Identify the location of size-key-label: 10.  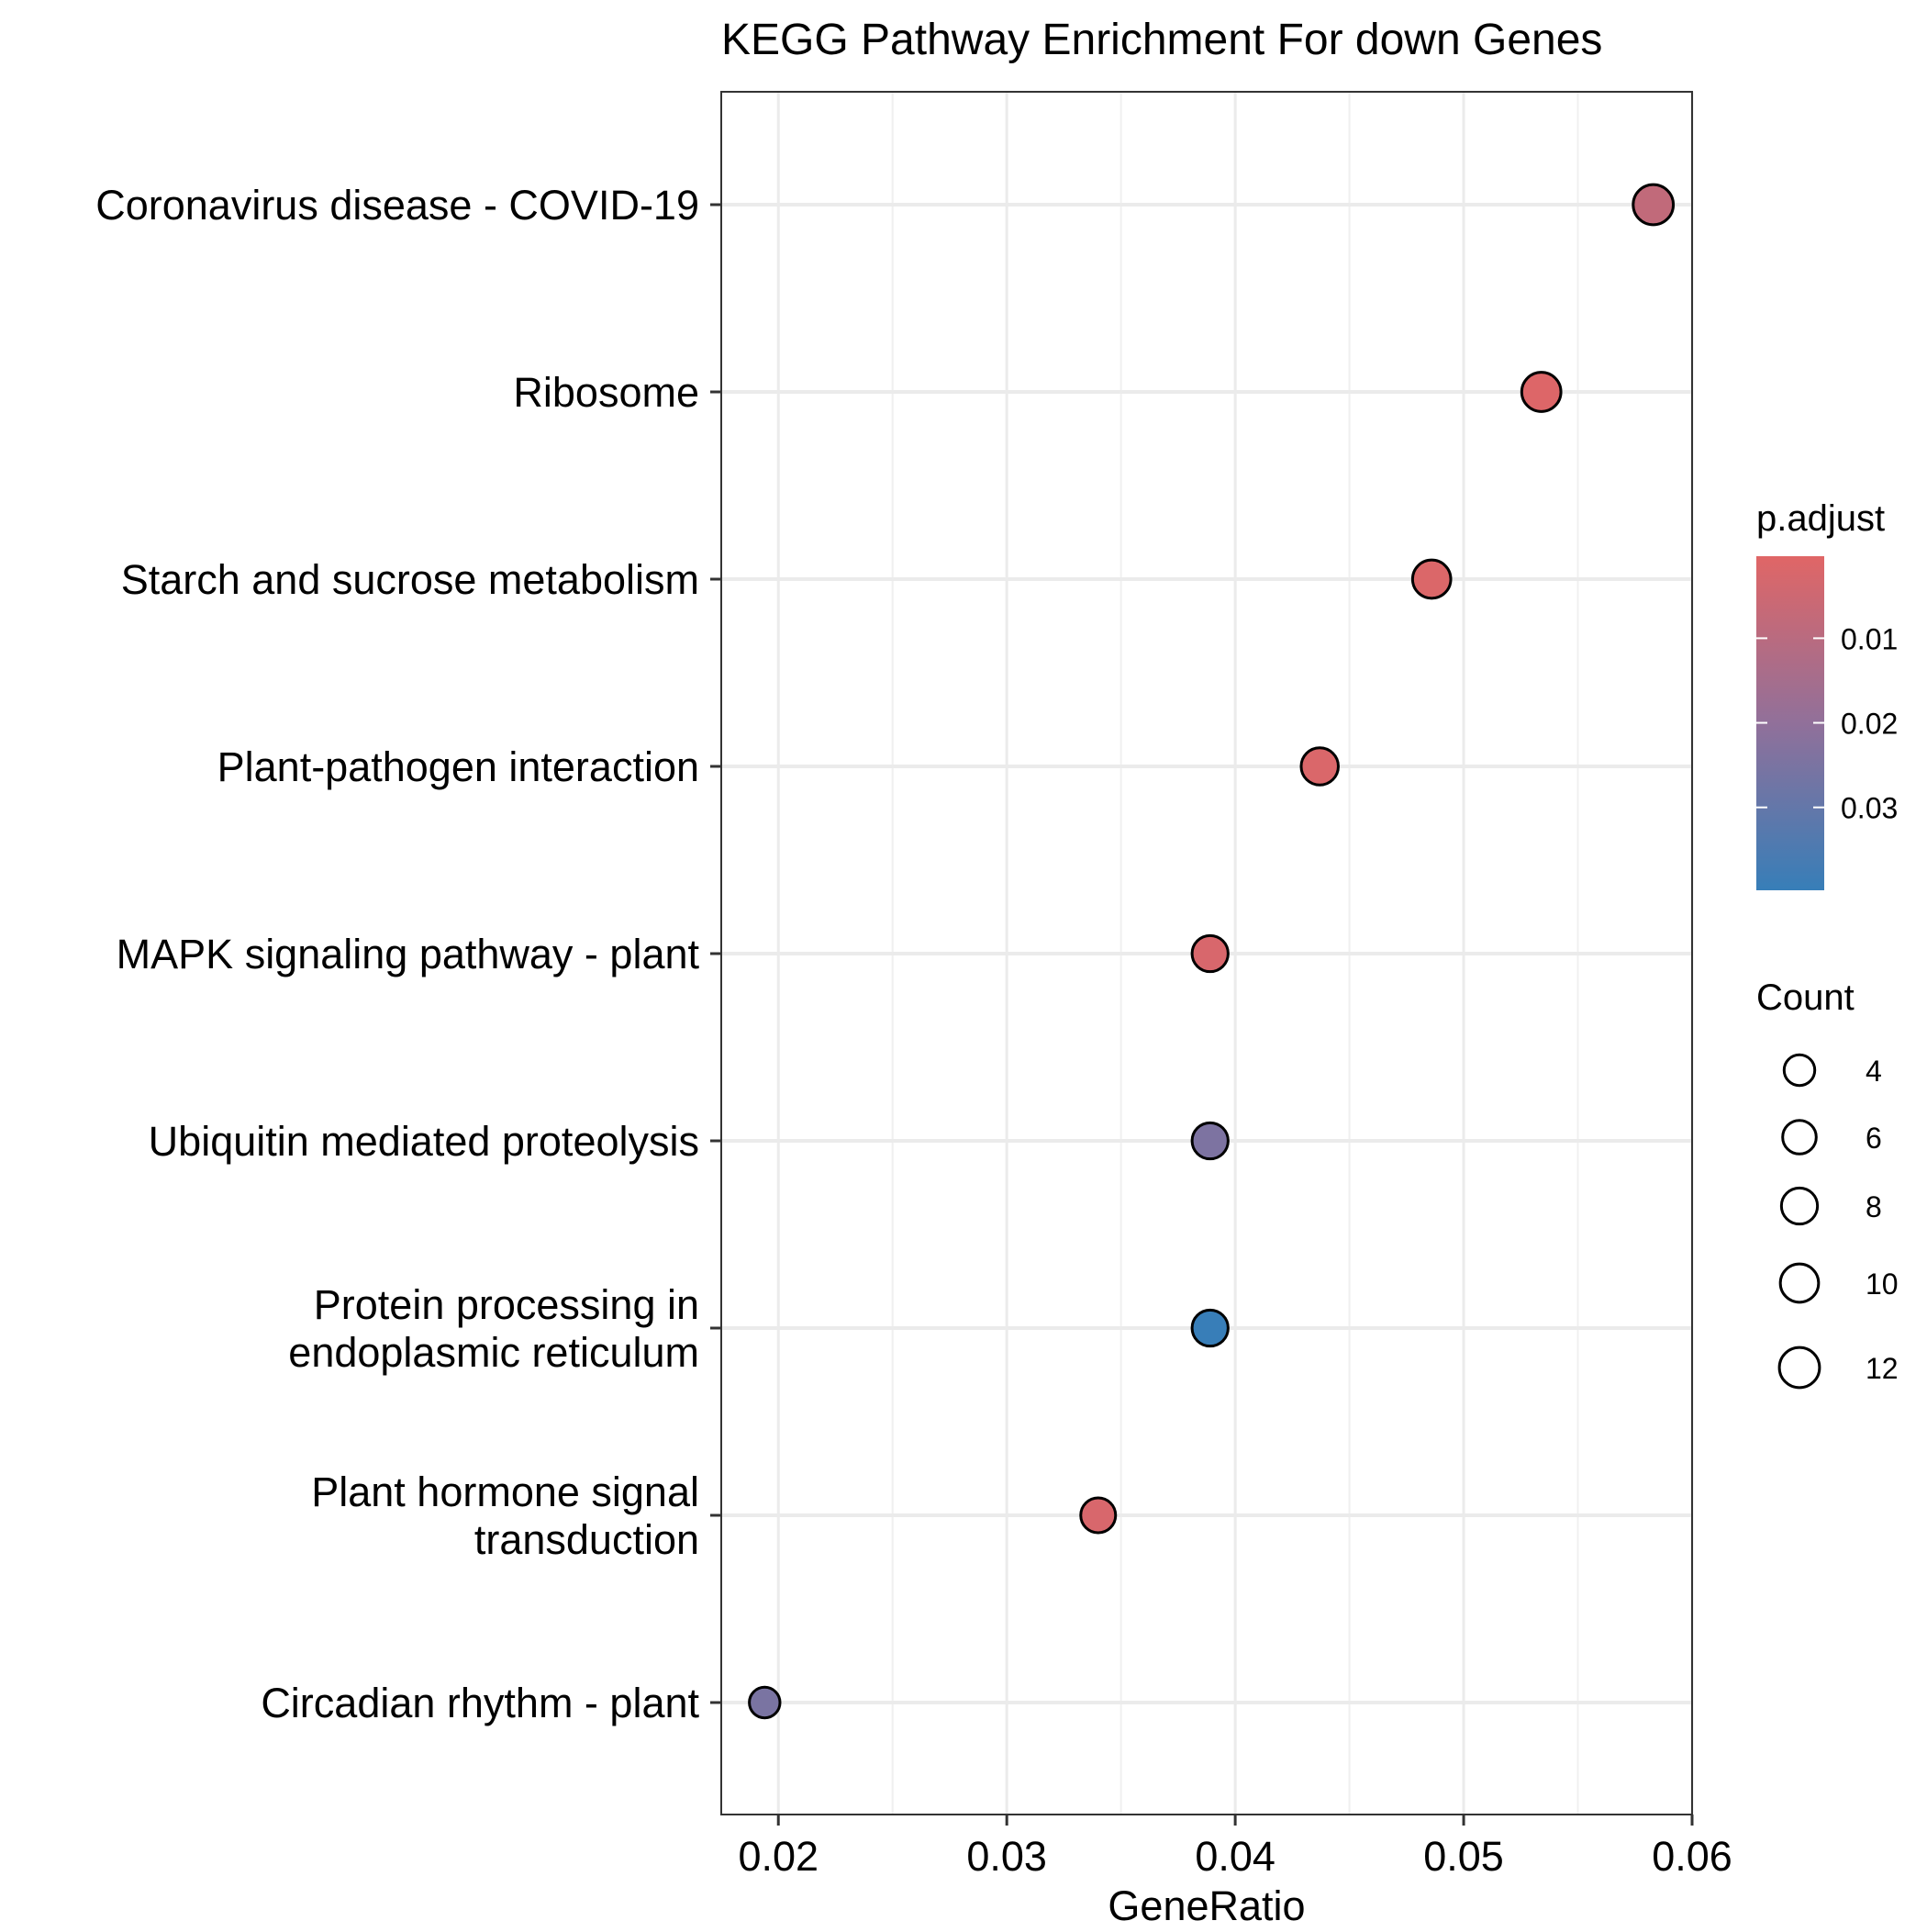
(1883, 1284).